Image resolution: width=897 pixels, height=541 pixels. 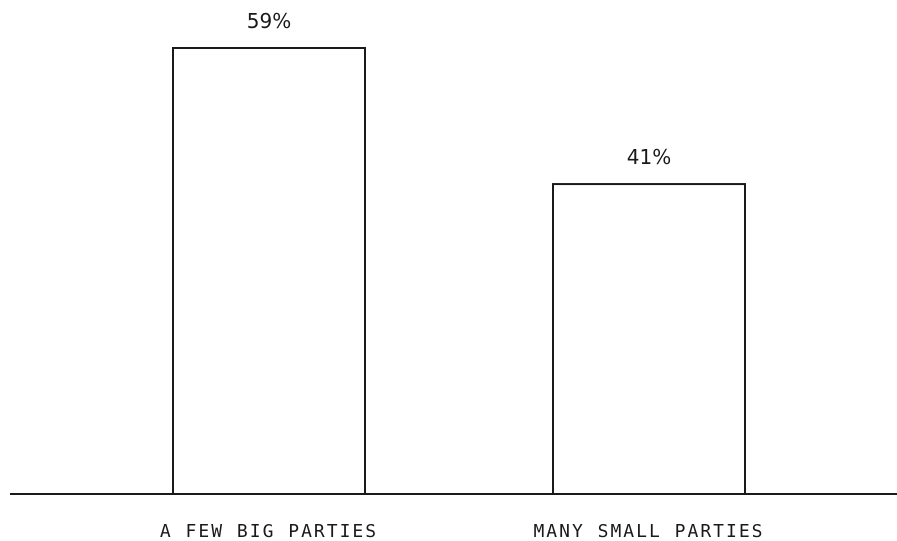 What do you see at coordinates (459, 89) in the screenshot?
I see `value-labels-group: 59% 41%` at bounding box center [459, 89].